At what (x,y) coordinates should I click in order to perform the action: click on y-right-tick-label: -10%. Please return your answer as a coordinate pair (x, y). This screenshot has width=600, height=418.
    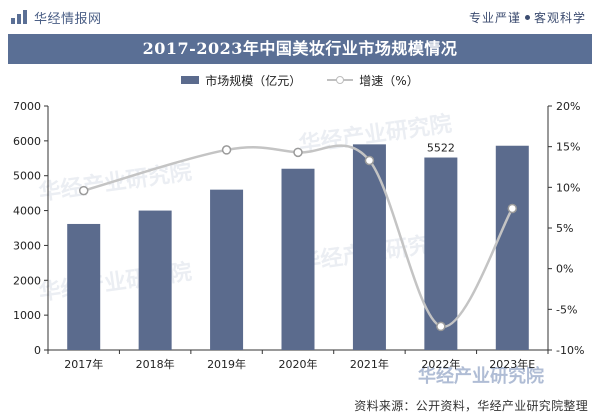
    Looking at the image, I should click on (570, 350).